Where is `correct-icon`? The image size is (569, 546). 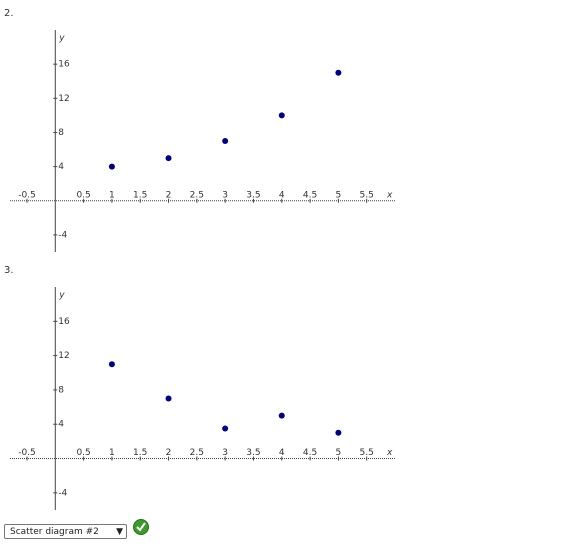 correct-icon is located at coordinates (141, 527).